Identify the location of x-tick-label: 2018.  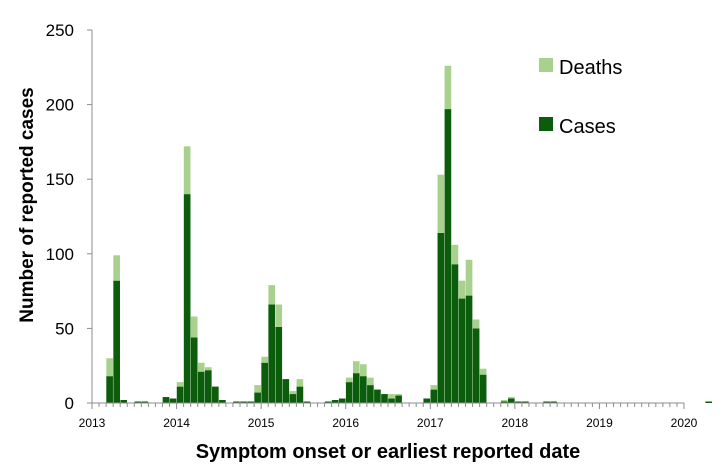
(515, 423).